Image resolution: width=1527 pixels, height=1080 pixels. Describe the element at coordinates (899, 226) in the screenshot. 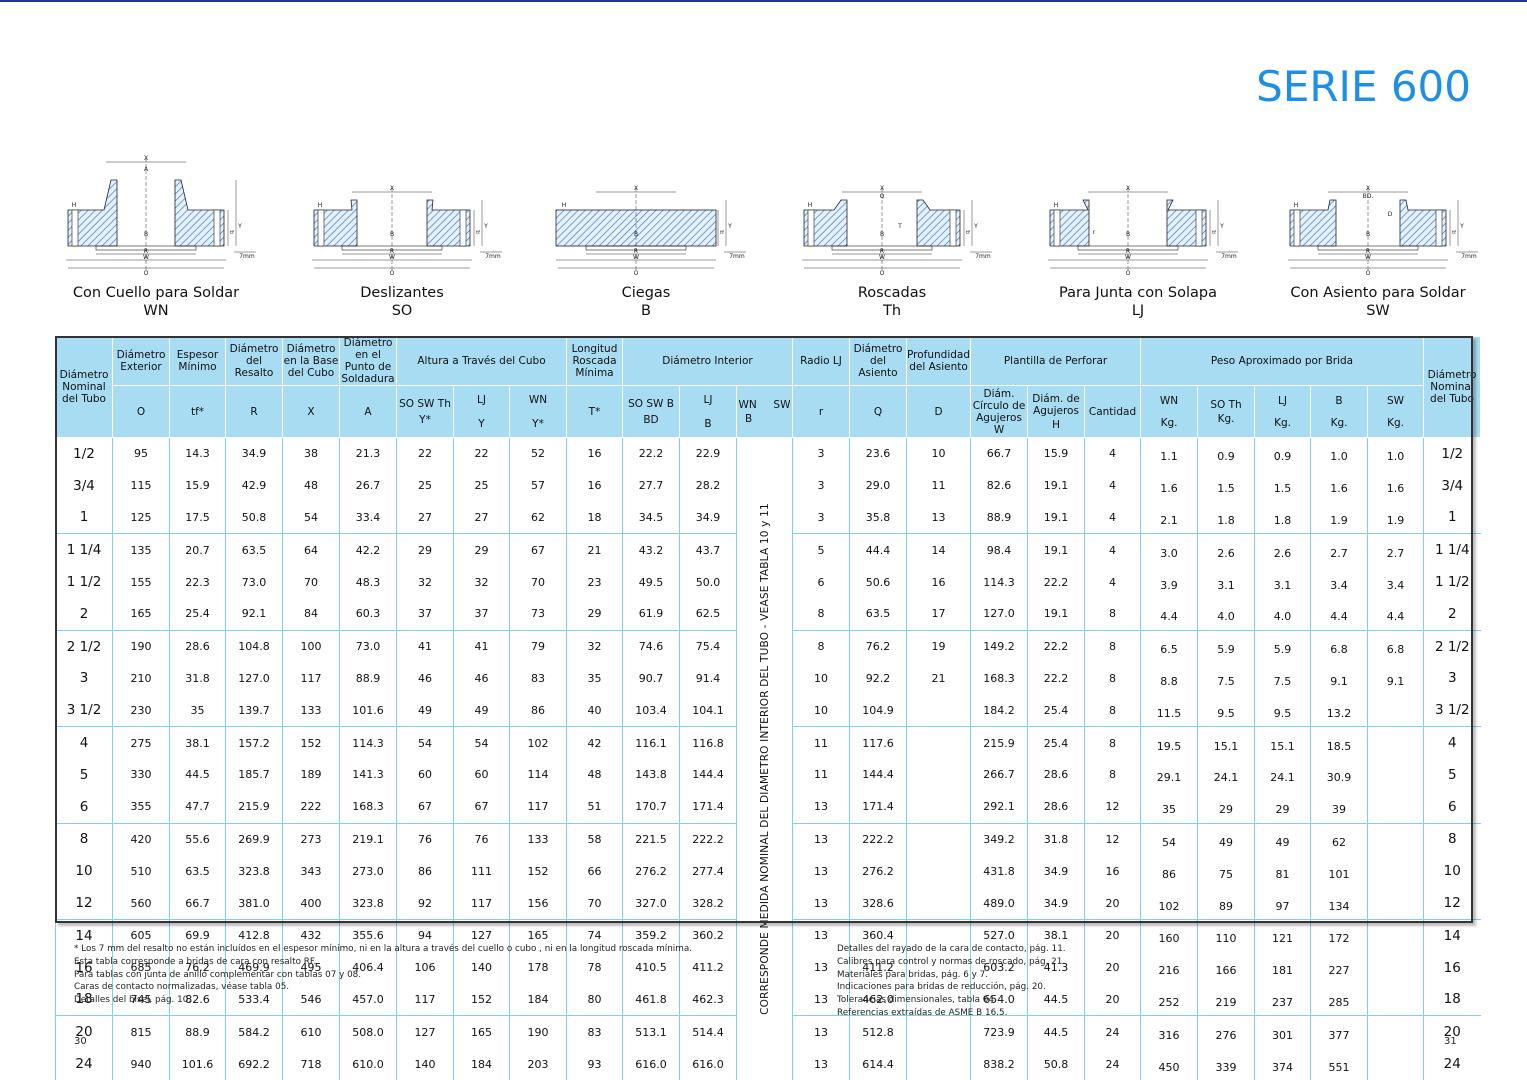

I see `label-t: T` at that location.